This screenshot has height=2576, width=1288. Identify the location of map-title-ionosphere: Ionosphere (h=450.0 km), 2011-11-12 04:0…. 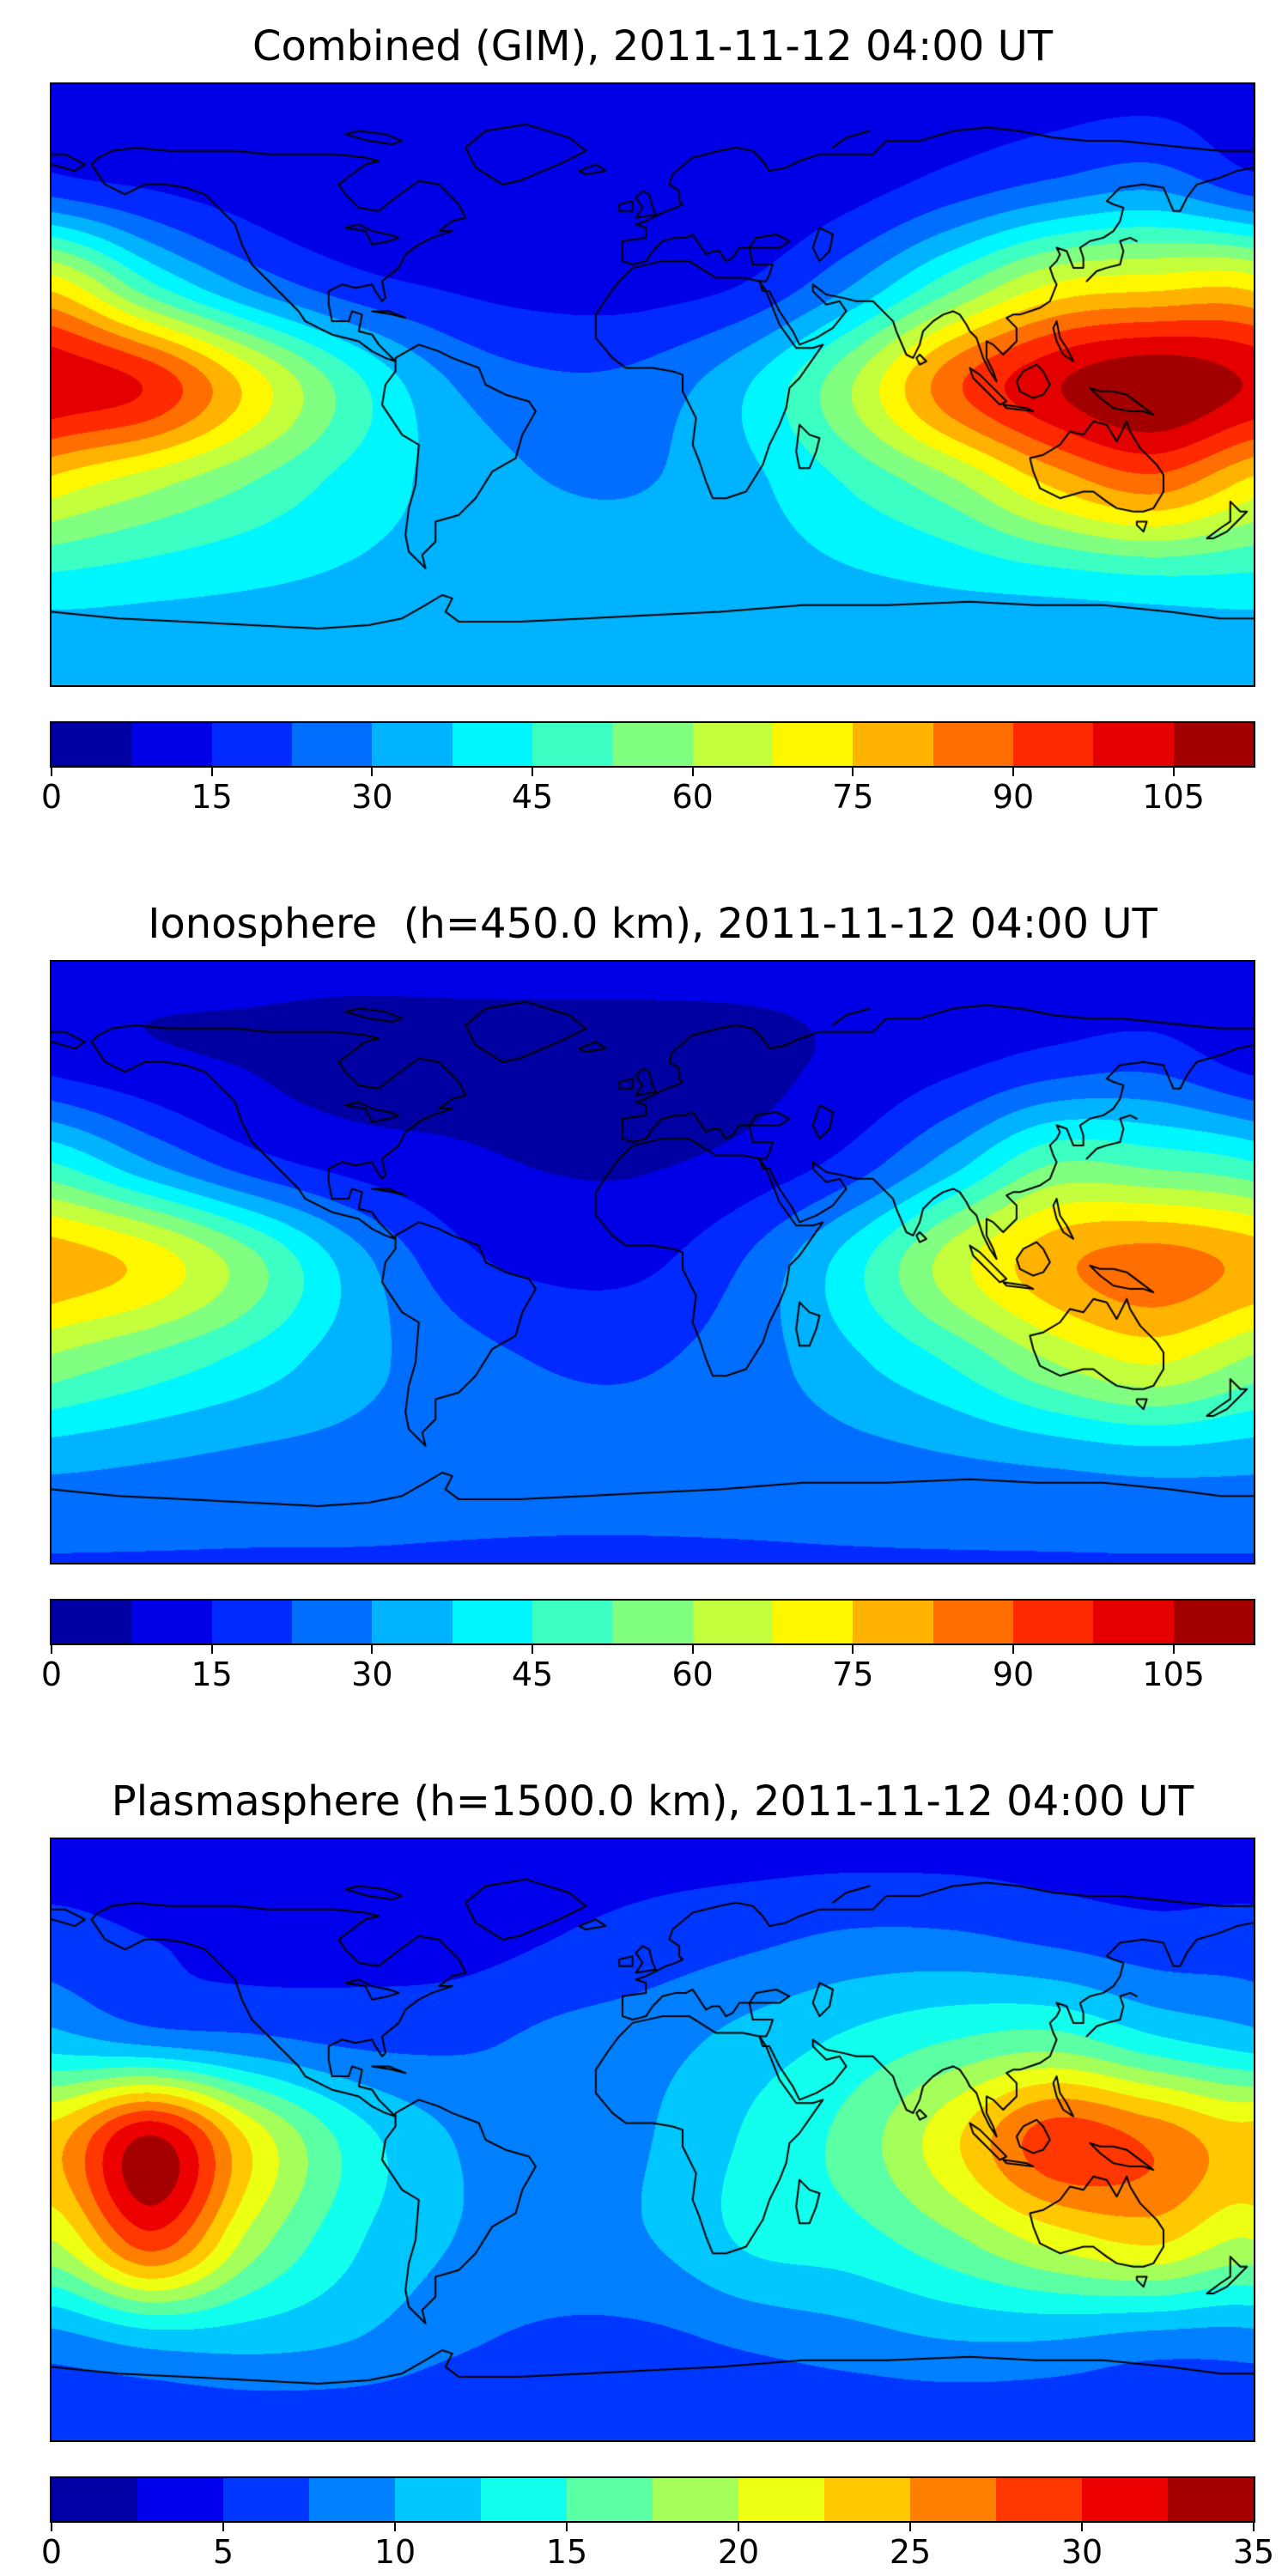
(652, 924).